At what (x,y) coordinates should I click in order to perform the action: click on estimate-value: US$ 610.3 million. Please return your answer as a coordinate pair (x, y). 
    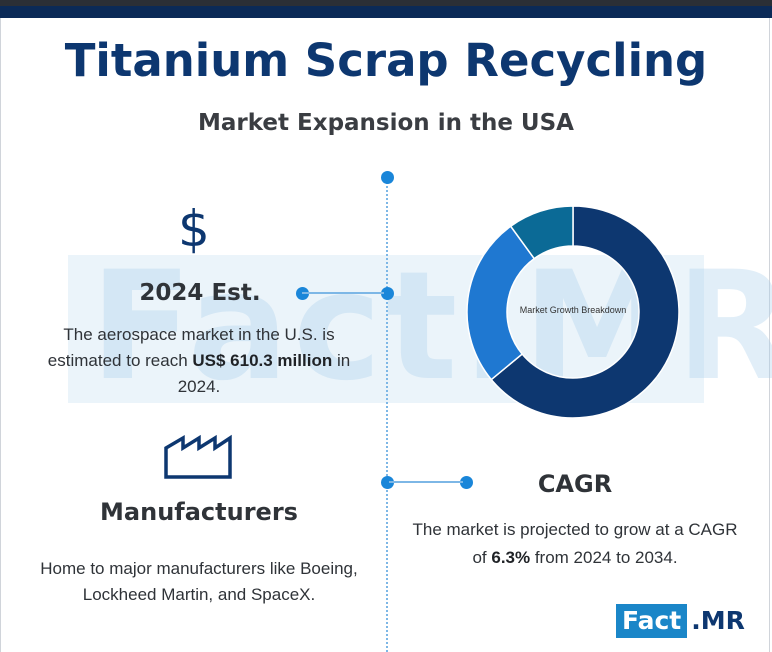
    Looking at the image, I should click on (262, 360).